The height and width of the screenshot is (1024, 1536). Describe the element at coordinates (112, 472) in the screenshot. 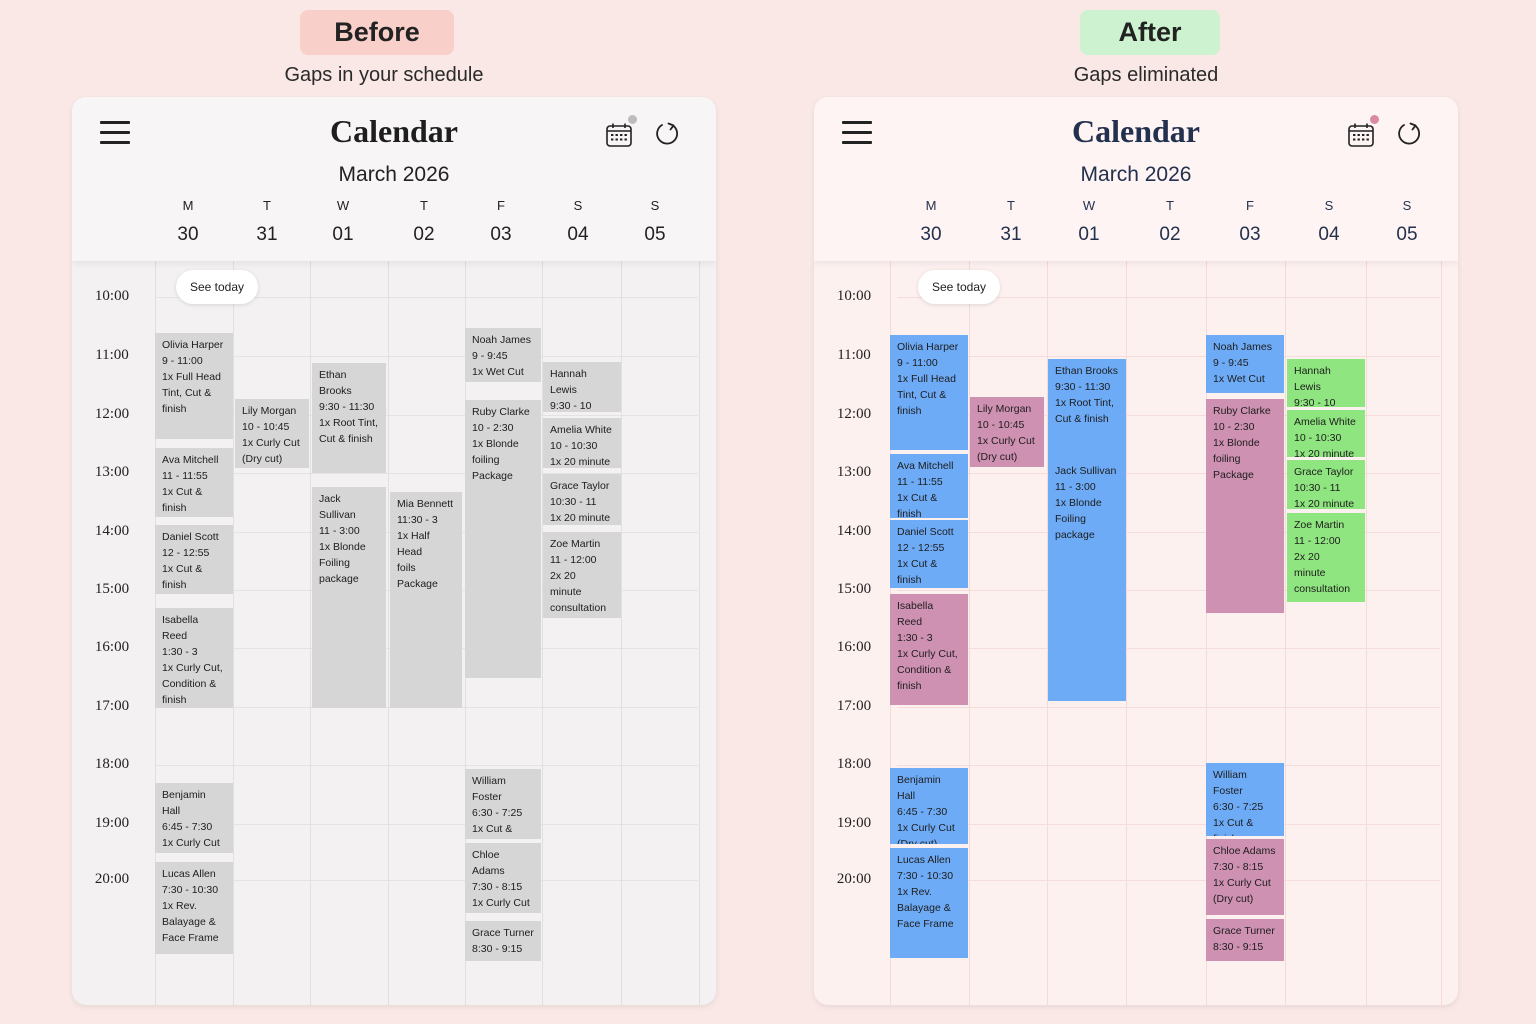

I see `time-label: 13:00` at that location.